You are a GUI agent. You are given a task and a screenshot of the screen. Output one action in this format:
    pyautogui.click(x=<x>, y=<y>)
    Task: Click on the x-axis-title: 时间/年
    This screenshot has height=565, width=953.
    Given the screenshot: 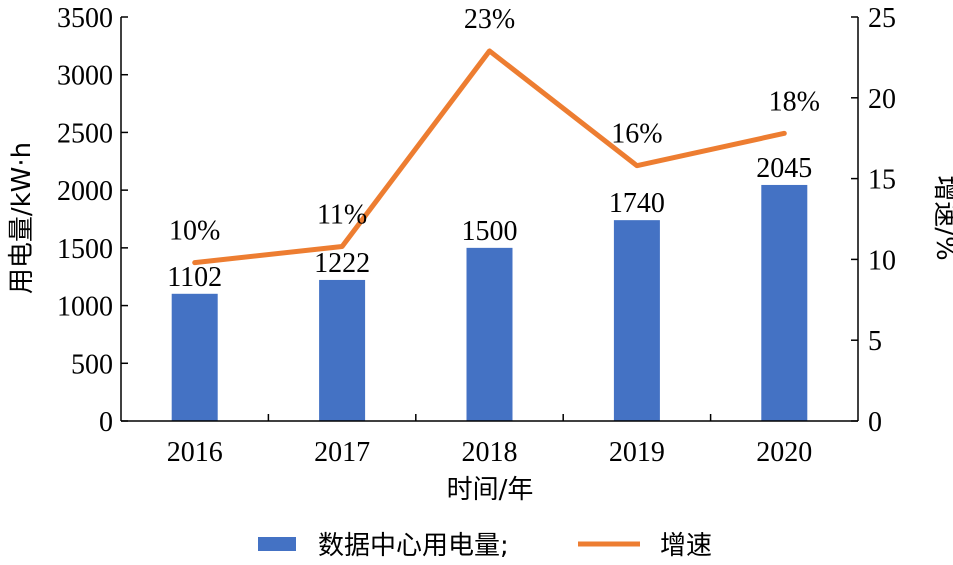 What is the action you would take?
    pyautogui.click(x=490, y=490)
    